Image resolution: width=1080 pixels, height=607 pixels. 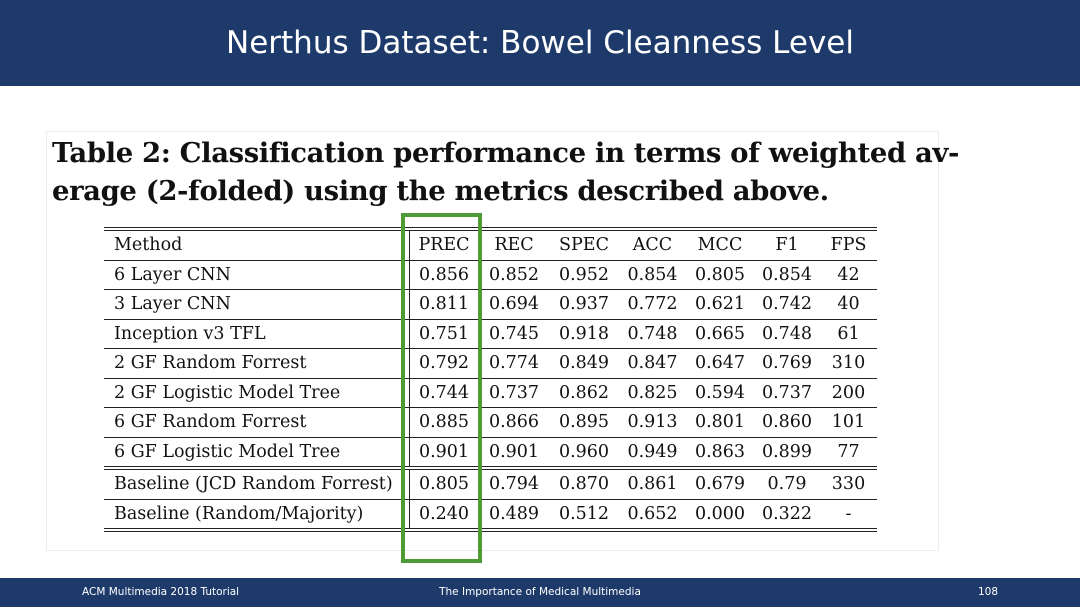 I want to click on cell-mcc: 0.665, so click(x=720, y=334).